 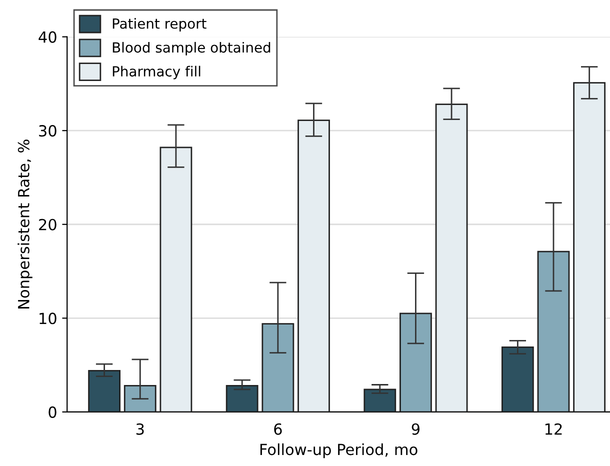 I want to click on y-axis-title: Nonpersistent Rate, %, so click(x=25, y=224).